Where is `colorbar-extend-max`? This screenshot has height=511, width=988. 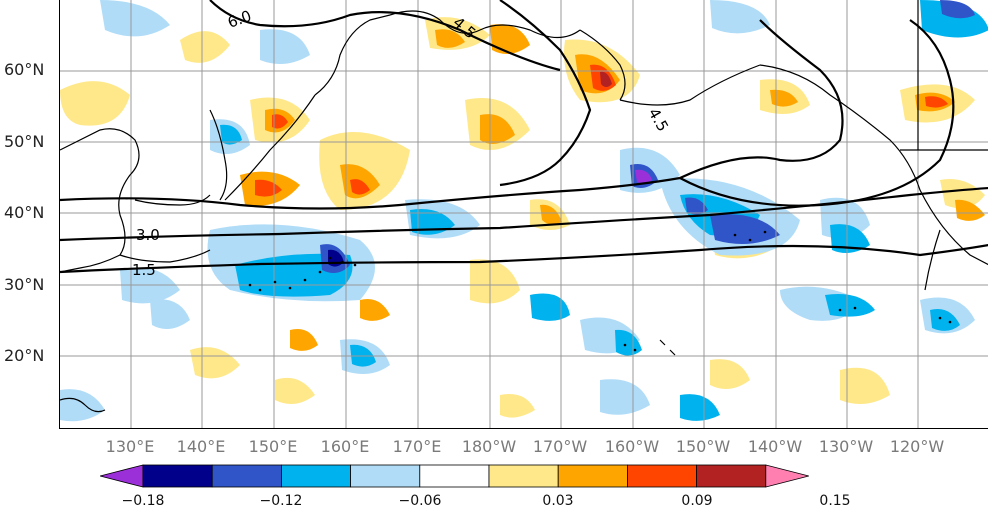
colorbar-extend-max is located at coordinates (787, 476).